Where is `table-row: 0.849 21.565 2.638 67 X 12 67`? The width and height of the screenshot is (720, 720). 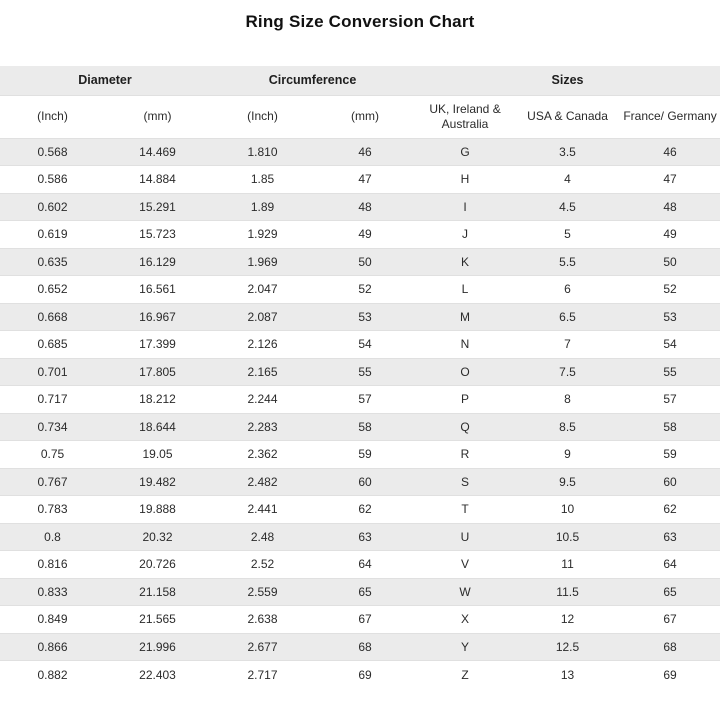
table-row: 0.849 21.565 2.638 67 X 12 67 is located at coordinates (360, 619).